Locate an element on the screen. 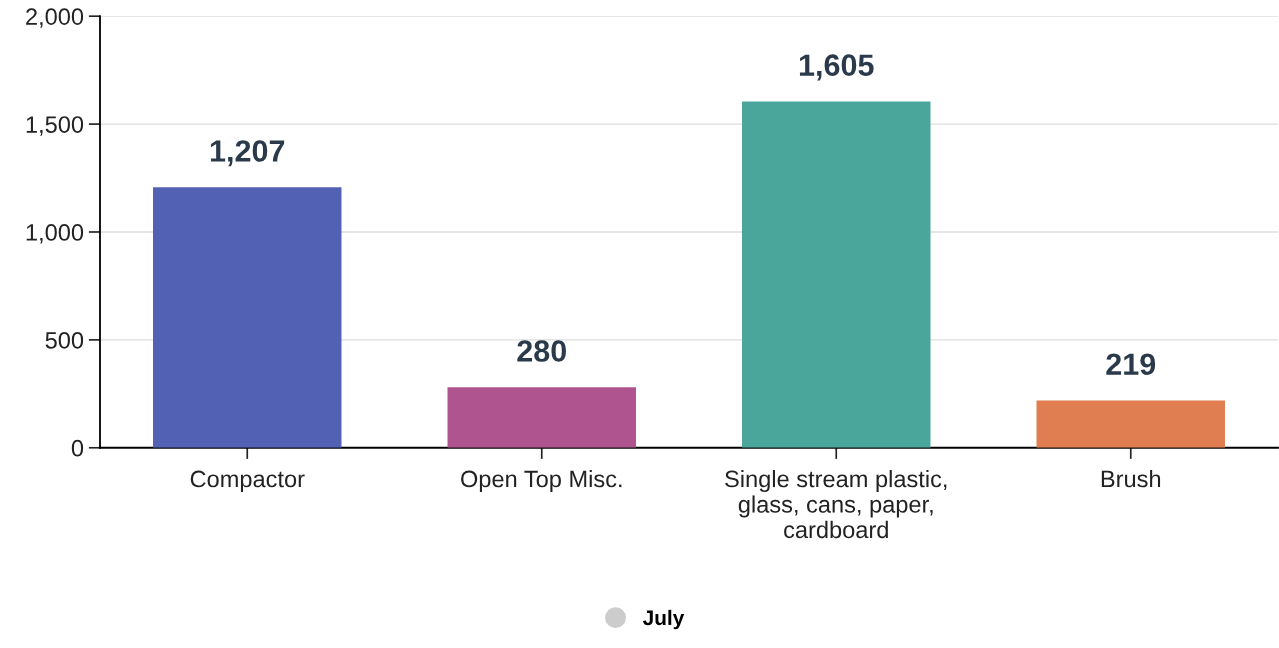 The height and width of the screenshot is (648, 1279). text: July is located at coordinates (663, 619).